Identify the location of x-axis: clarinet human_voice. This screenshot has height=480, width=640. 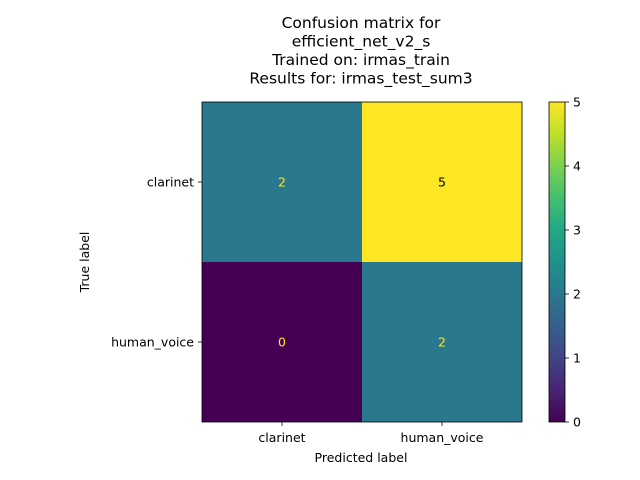
(371, 433).